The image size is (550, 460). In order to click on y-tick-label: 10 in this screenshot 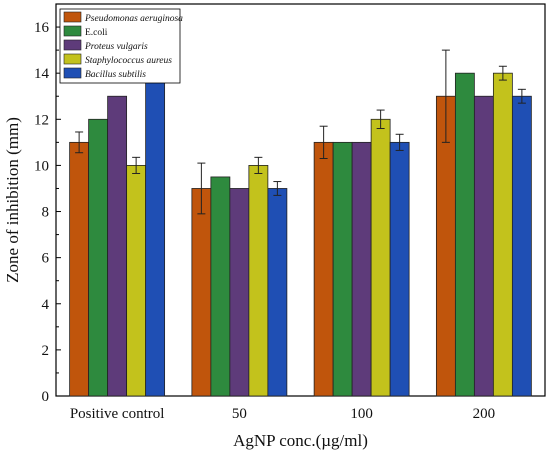, I will do `click(41, 166)`.